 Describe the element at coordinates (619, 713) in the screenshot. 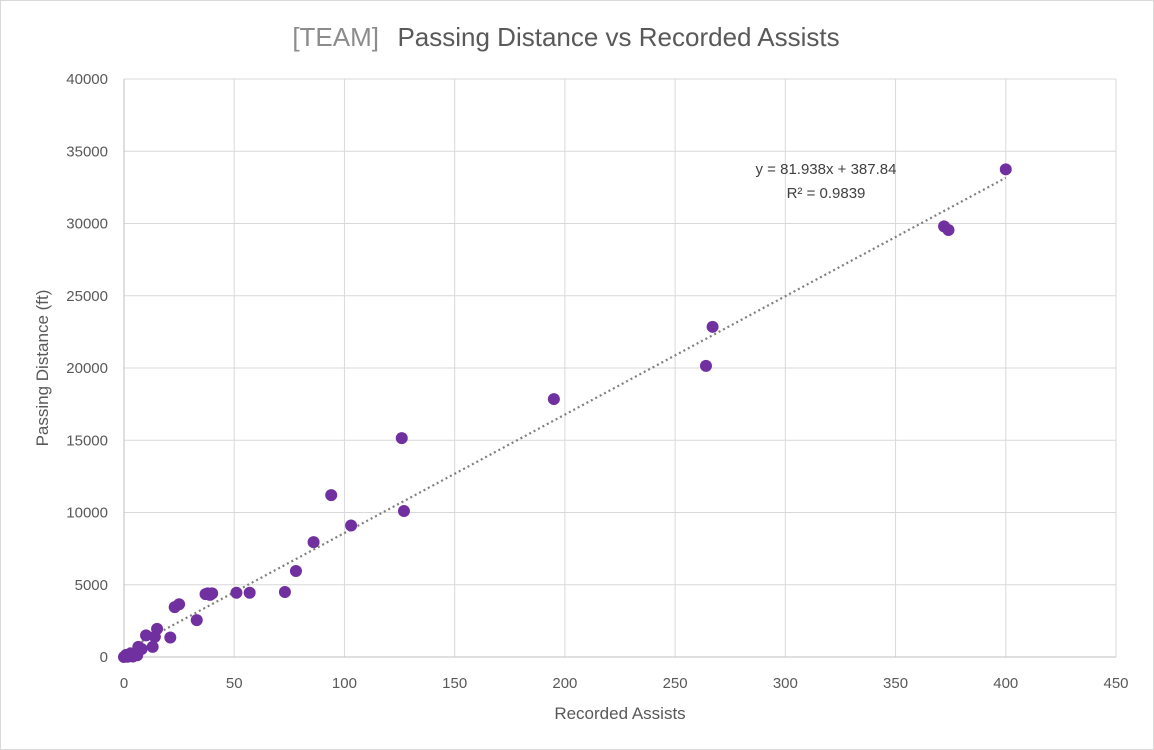

I see `x-axis-title: Recorded Assists` at that location.